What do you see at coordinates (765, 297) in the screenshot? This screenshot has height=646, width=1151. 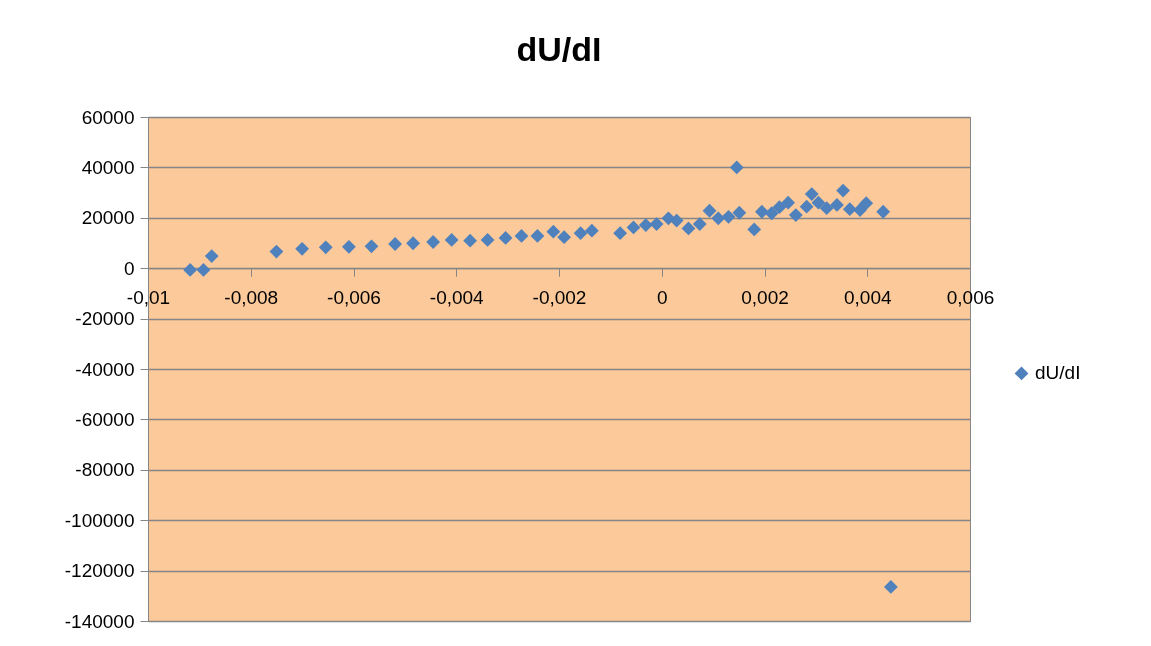 I see `x-tick-label: 0,002` at bounding box center [765, 297].